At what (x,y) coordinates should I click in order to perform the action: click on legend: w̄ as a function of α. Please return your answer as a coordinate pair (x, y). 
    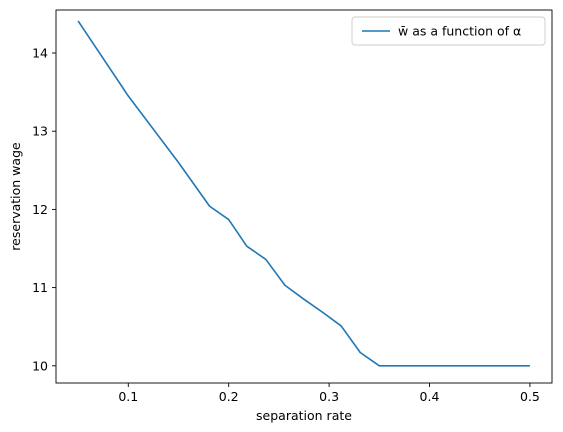
    Looking at the image, I should click on (448, 31).